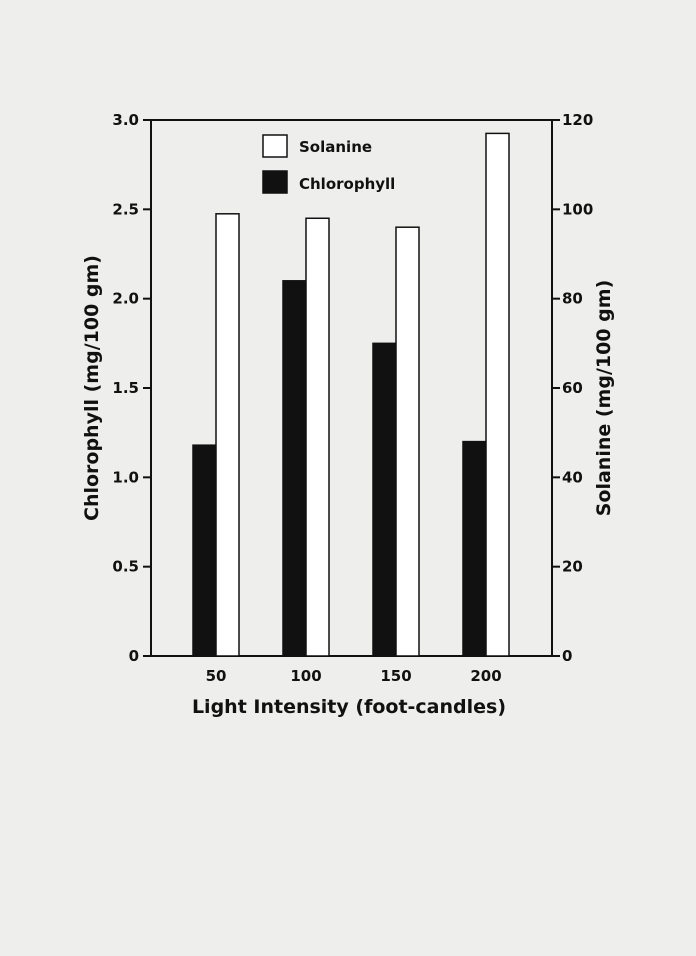 The image size is (696, 956). What do you see at coordinates (125, 120) in the screenshot?
I see `left-tick-label: 3.0` at bounding box center [125, 120].